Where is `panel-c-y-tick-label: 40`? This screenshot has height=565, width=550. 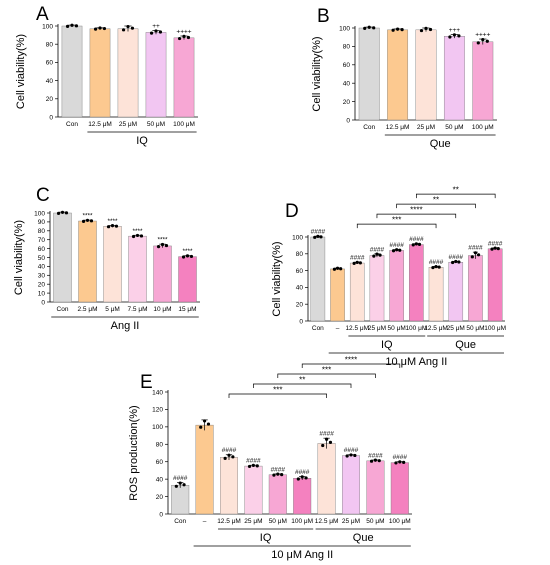
panel-c-y-tick-label: 40 is located at coordinates (42, 267).